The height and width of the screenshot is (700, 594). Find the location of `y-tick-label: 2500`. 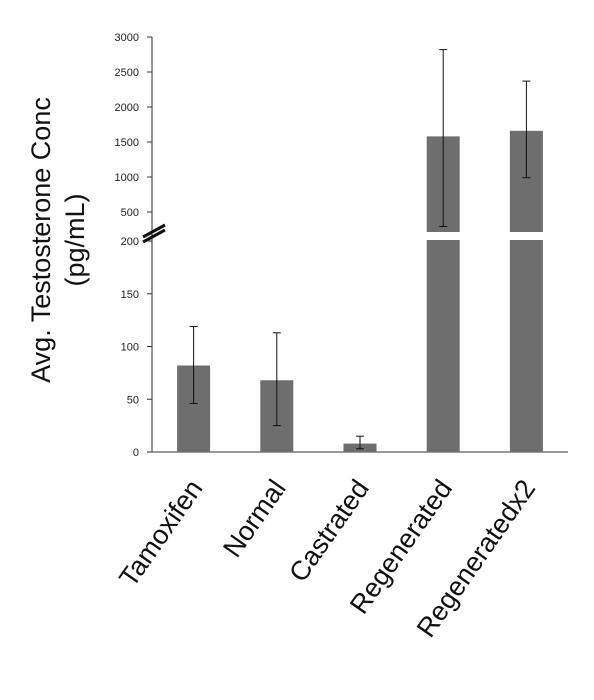

y-tick-label: 2500 is located at coordinates (127, 73).